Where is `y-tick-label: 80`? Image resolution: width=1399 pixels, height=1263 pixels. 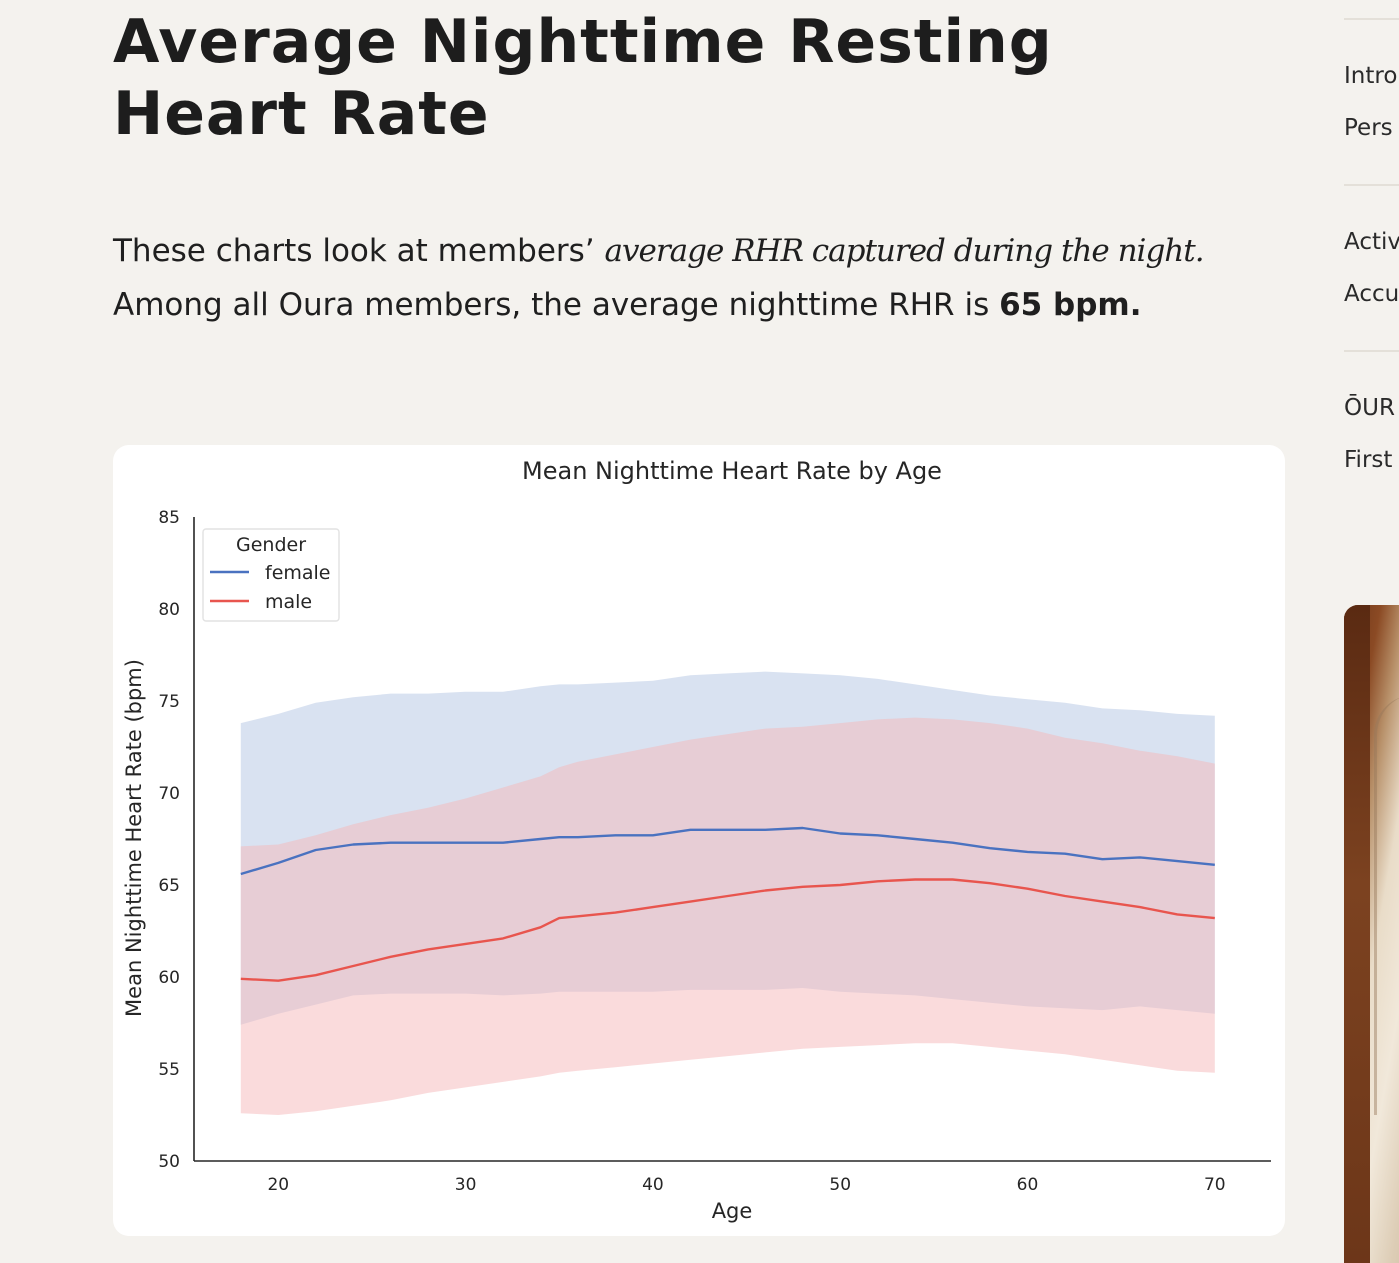
y-tick-label: 80 is located at coordinates (169, 610).